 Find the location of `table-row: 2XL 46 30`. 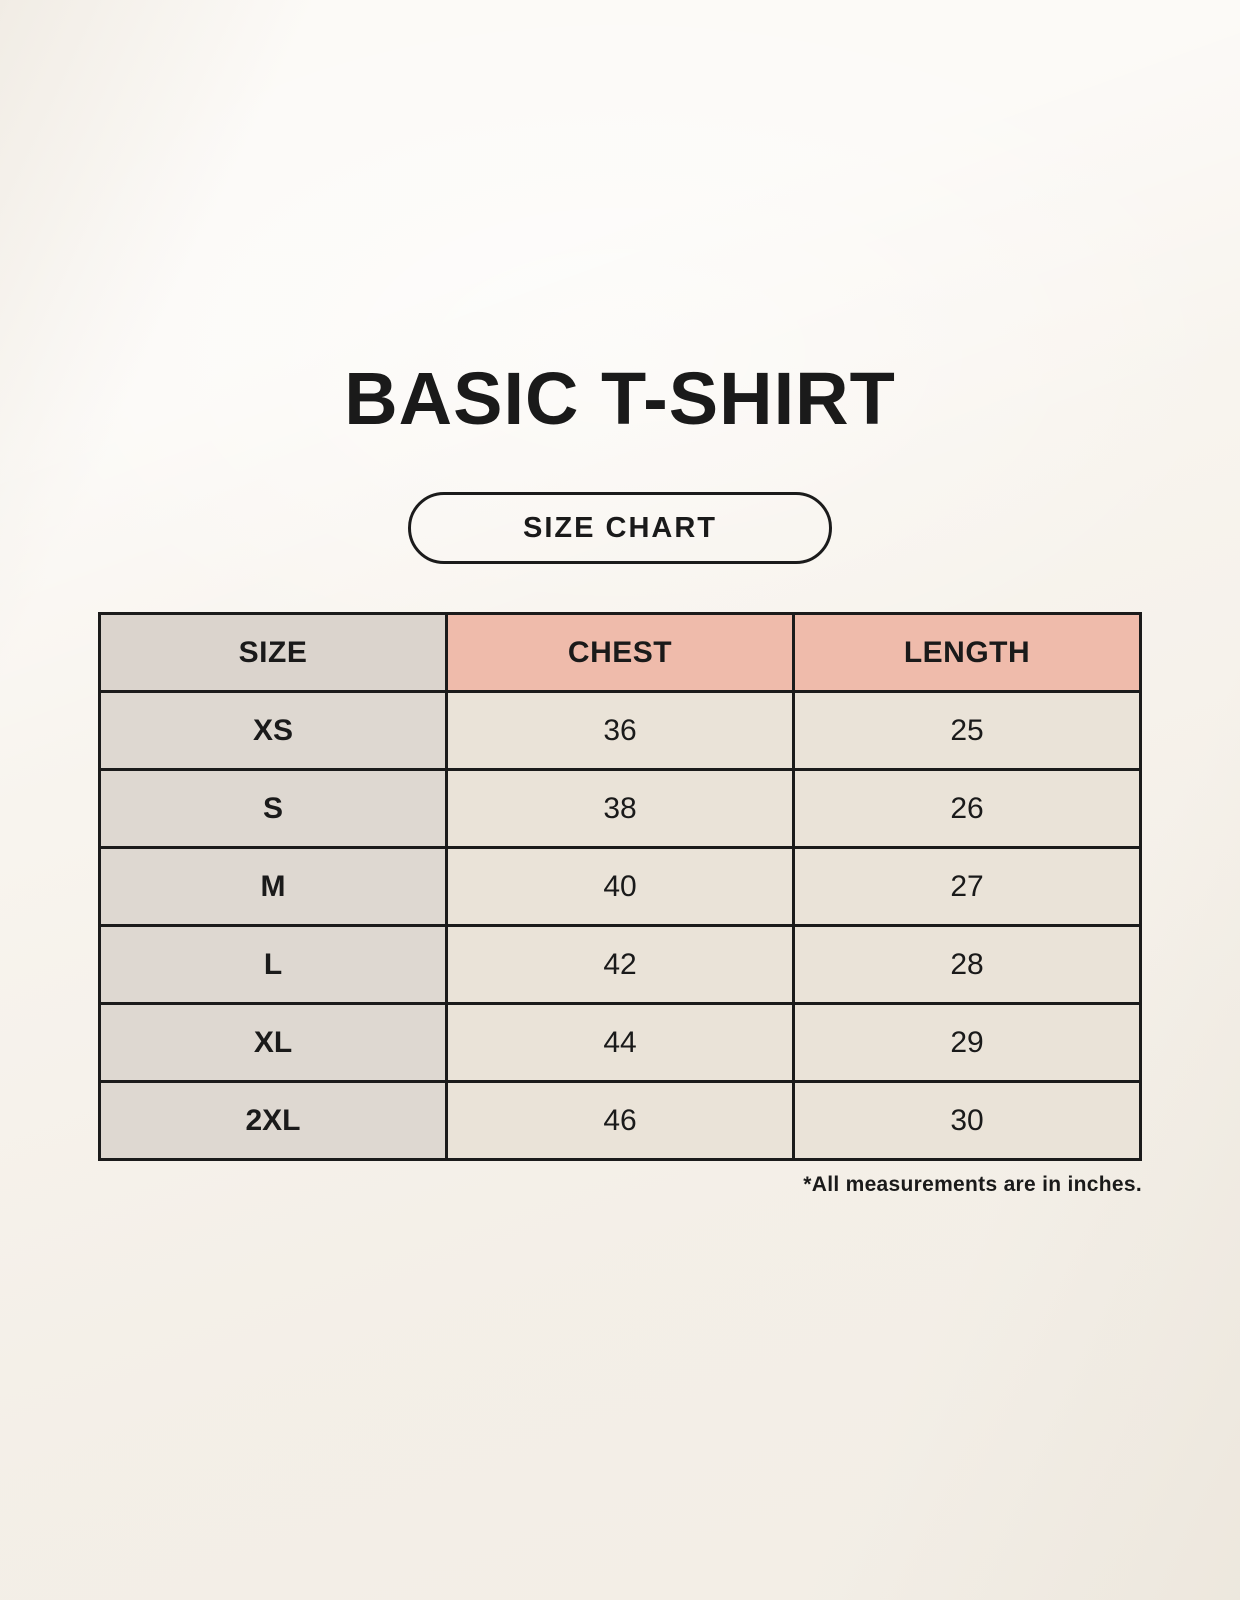

table-row: 2XL 46 30 is located at coordinates (620, 1120).